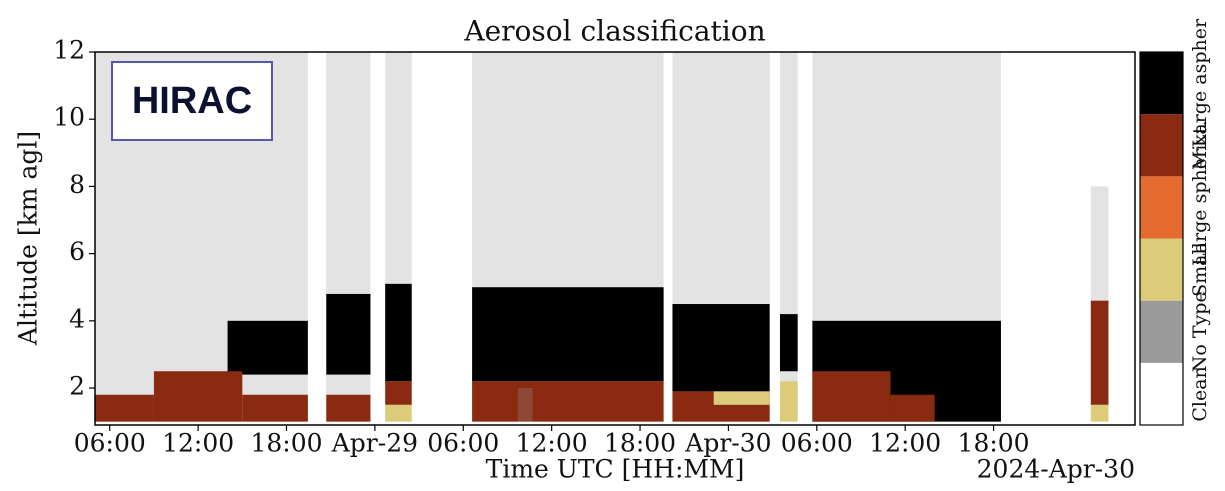 The height and width of the screenshot is (491, 1225). What do you see at coordinates (77, 386) in the screenshot?
I see `y-tick-label: 2` at bounding box center [77, 386].